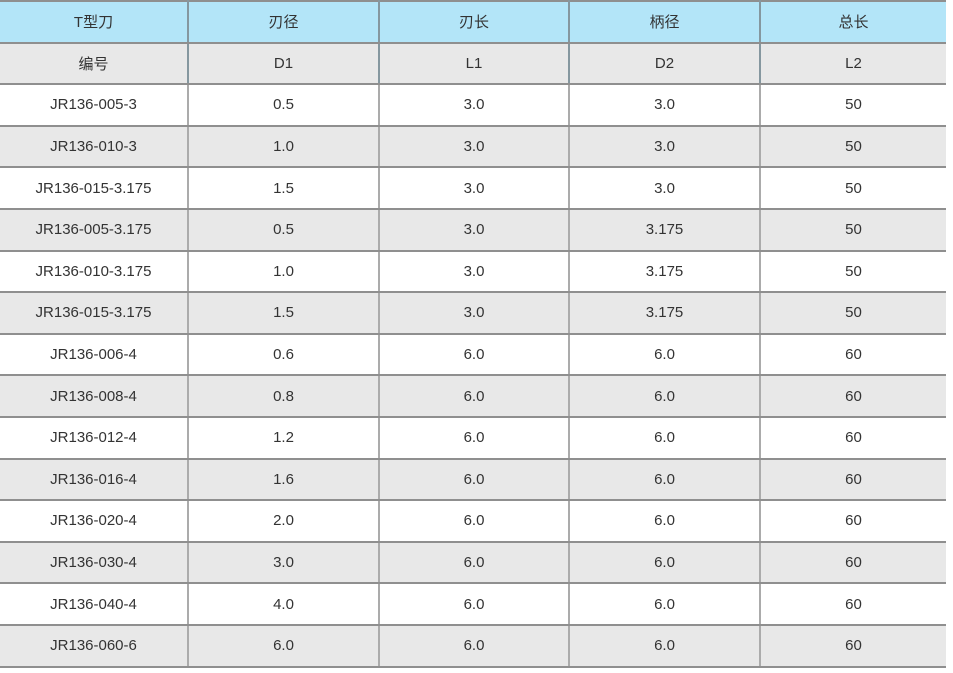  I want to click on table-row: JR136-020-4 2.0 6.0 6.0 60, so click(473, 521).